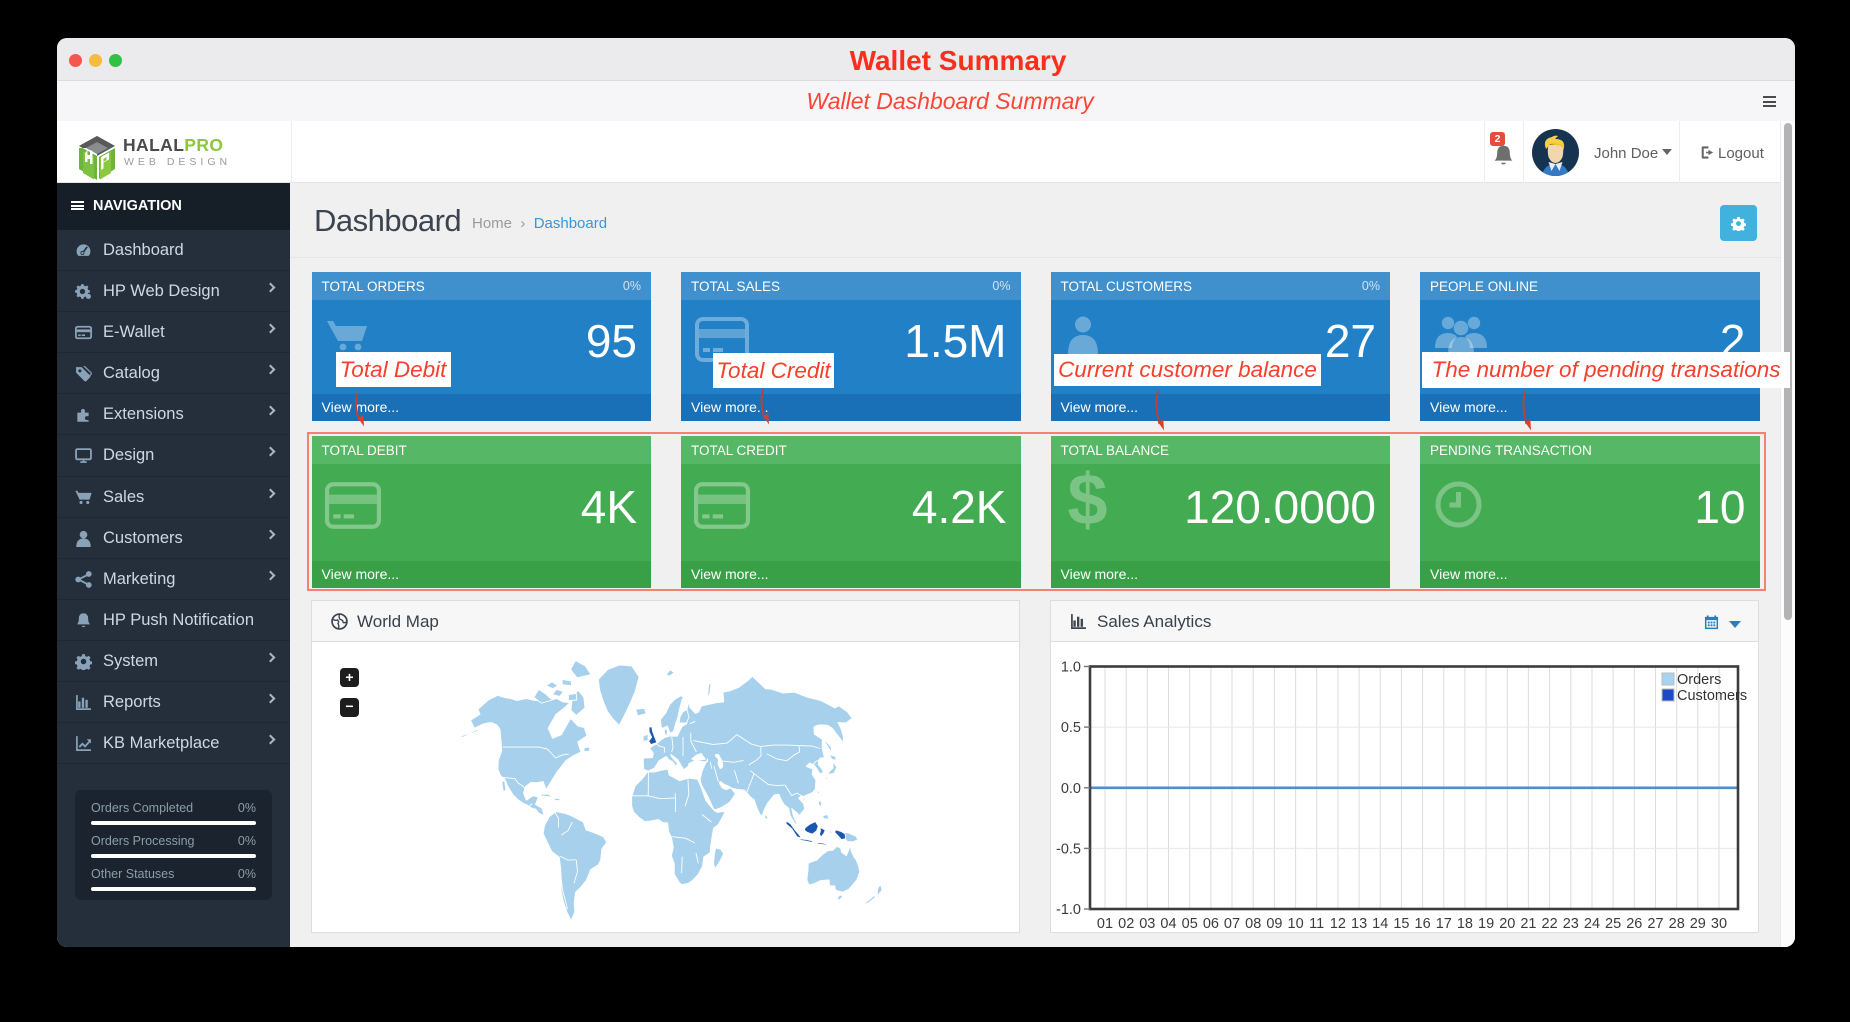 The height and width of the screenshot is (1022, 1850). What do you see at coordinates (1211, 924) in the screenshot?
I see `svg-text: 06` at bounding box center [1211, 924].